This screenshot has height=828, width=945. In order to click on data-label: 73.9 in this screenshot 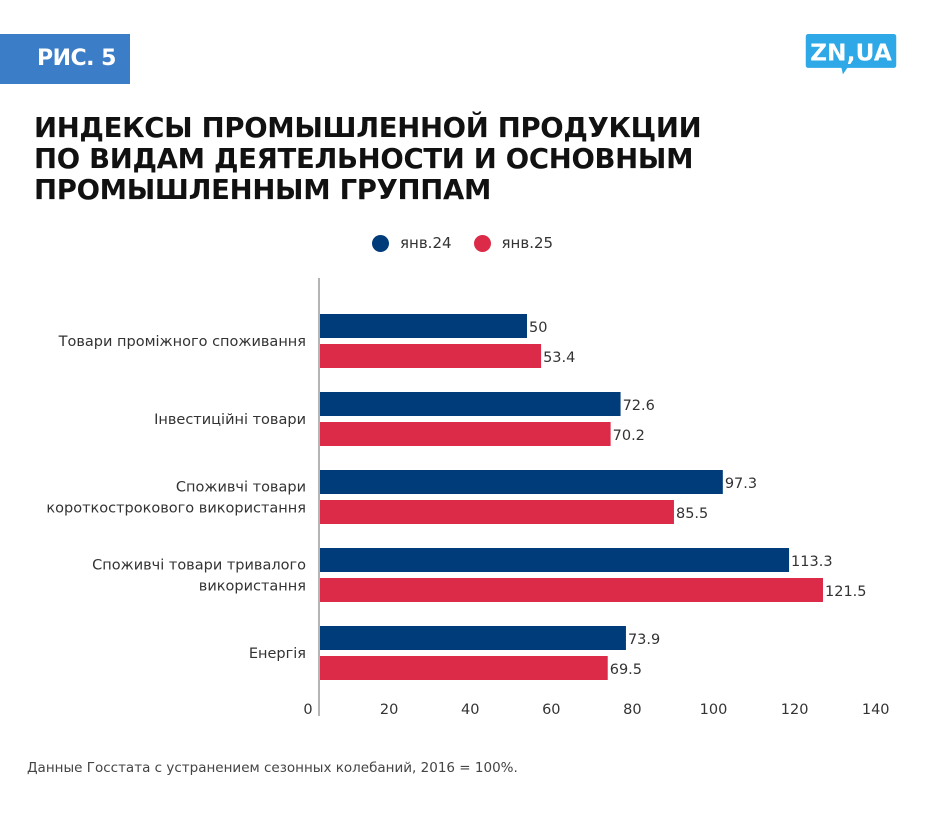, I will do `click(644, 640)`.